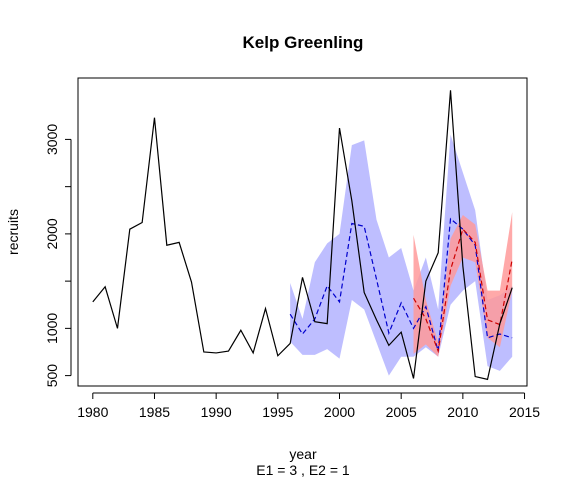 This screenshot has width=569, height=483. What do you see at coordinates (13, 232) in the screenshot?
I see `y-axis-label: recruits` at bounding box center [13, 232].